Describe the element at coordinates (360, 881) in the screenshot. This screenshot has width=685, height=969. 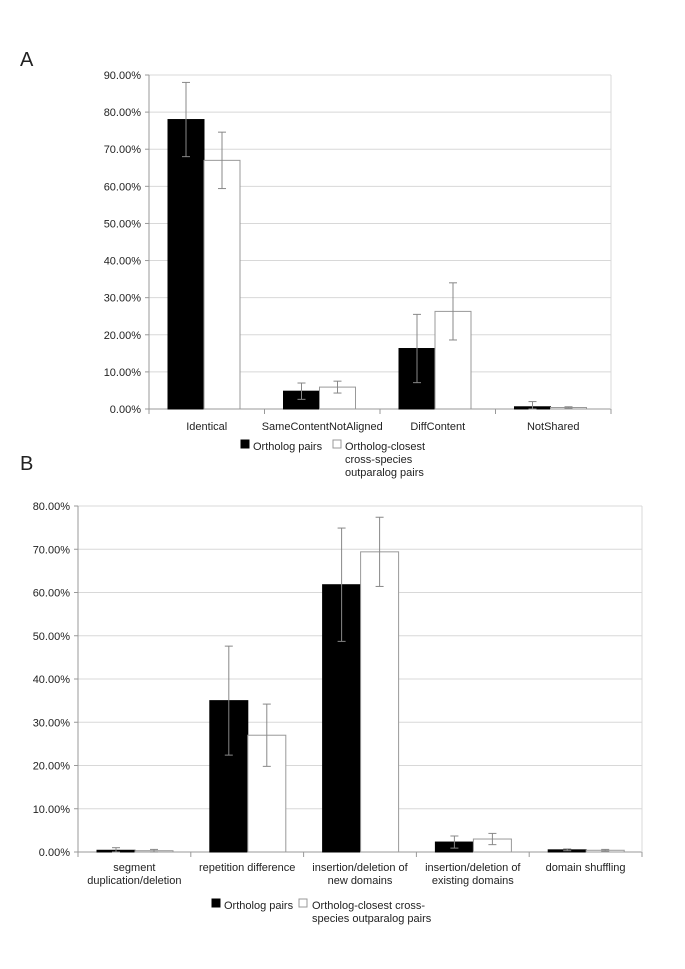
I see `x-tick-label: new domains` at that location.